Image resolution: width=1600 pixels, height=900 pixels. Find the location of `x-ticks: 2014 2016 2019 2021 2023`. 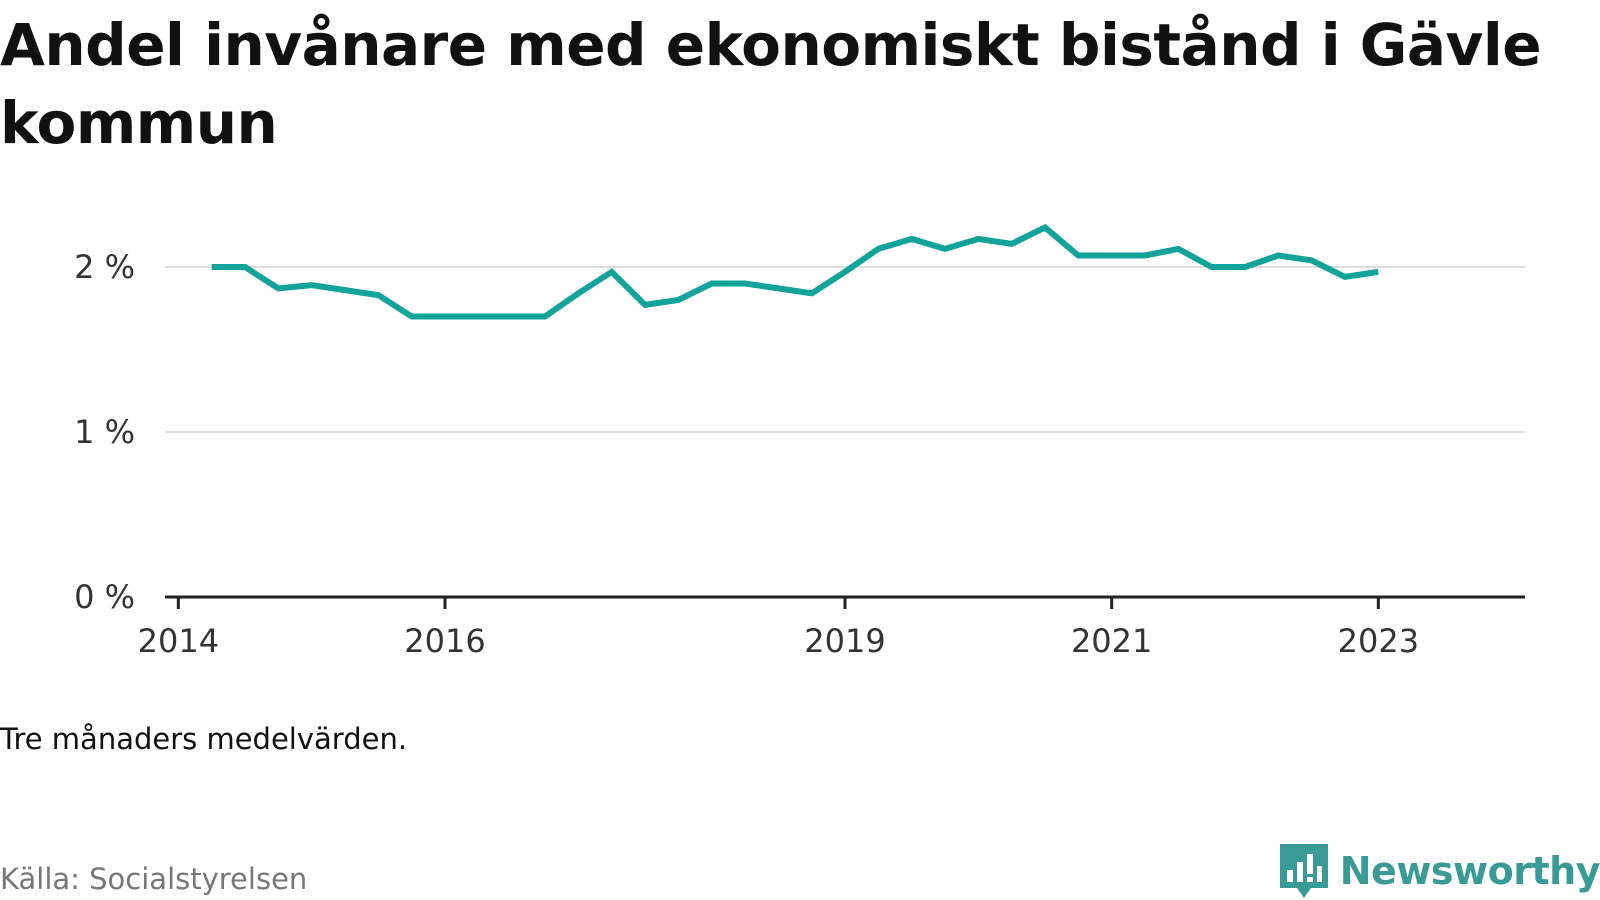

x-ticks: 2014 2016 2019 2021 2023 is located at coordinates (778, 628).